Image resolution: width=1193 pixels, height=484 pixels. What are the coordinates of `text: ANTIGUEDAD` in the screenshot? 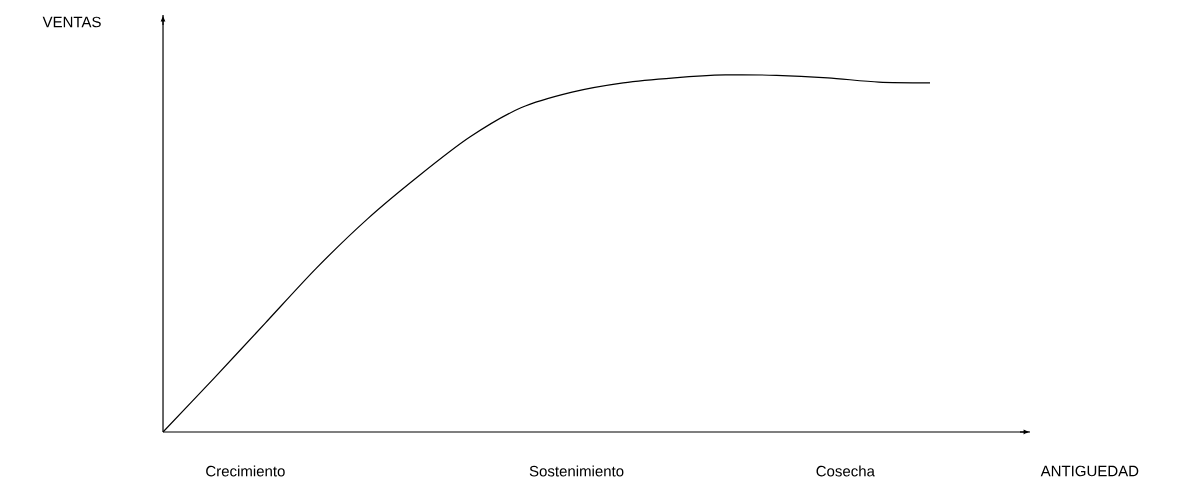 It's located at (1089, 471).